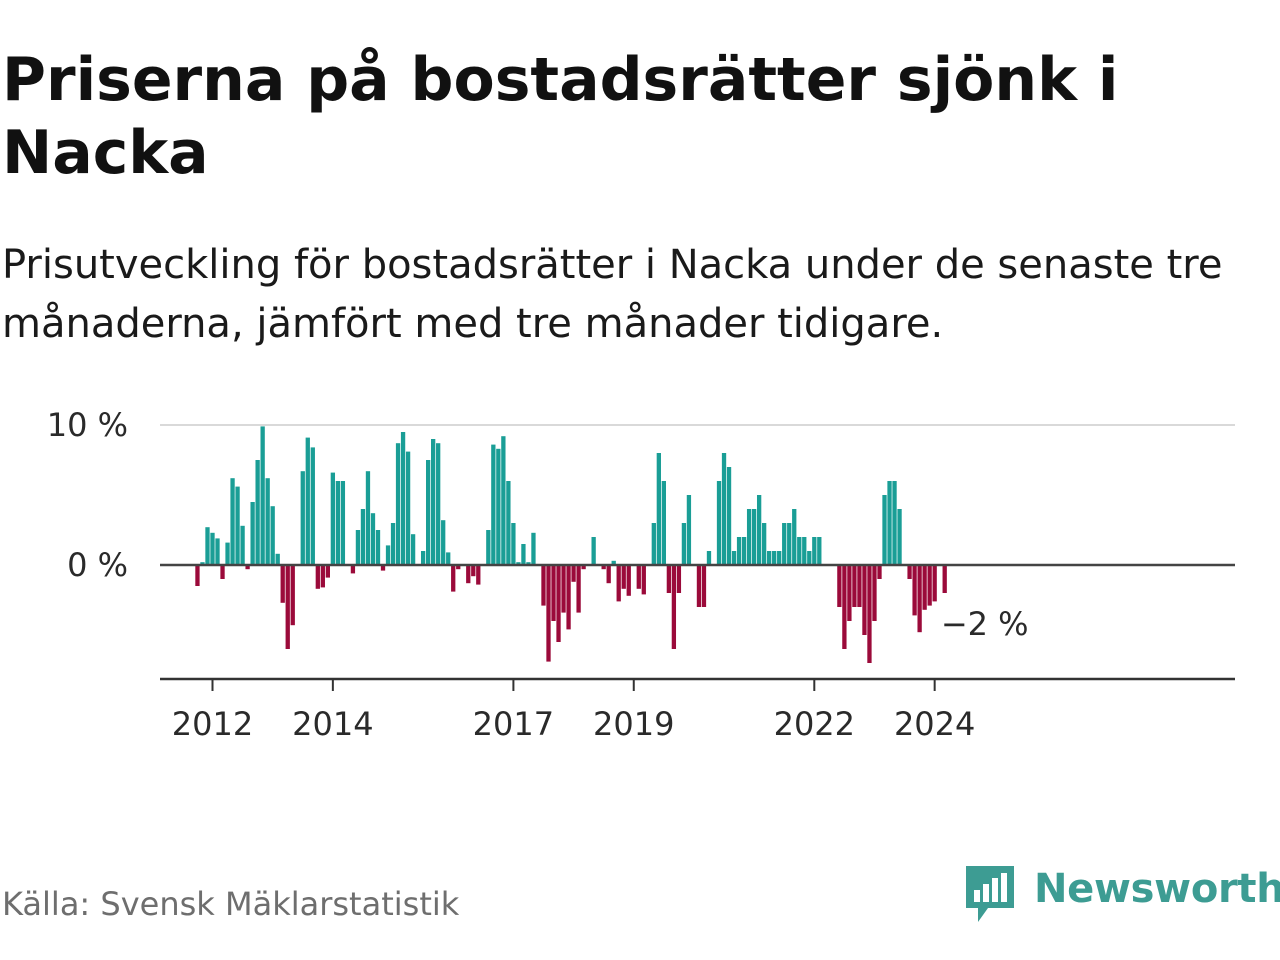 The image size is (1280, 960). What do you see at coordinates (633, 722) in the screenshot?
I see `x-tick-label: 2019` at bounding box center [633, 722].